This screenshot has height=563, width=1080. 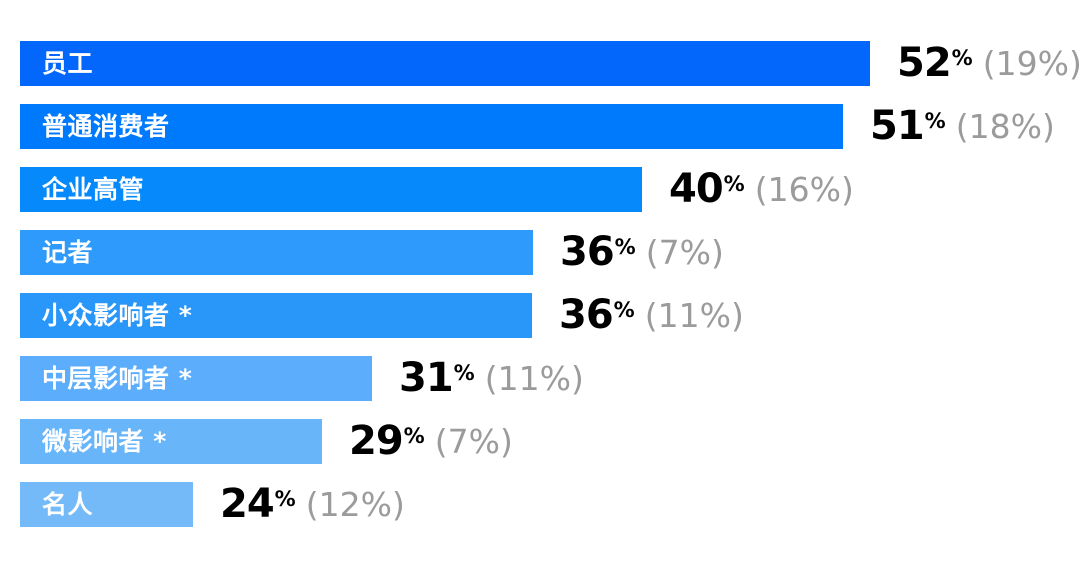 What do you see at coordinates (431, 441) in the screenshot?
I see `value-label-group: 29 % (7%)` at bounding box center [431, 441].